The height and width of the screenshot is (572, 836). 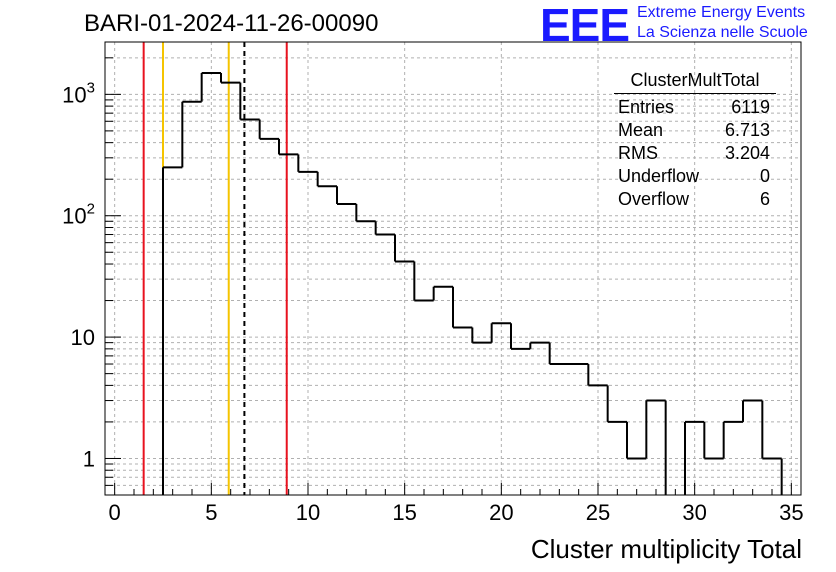 I want to click on x-tick-label: 0, so click(x=115, y=512).